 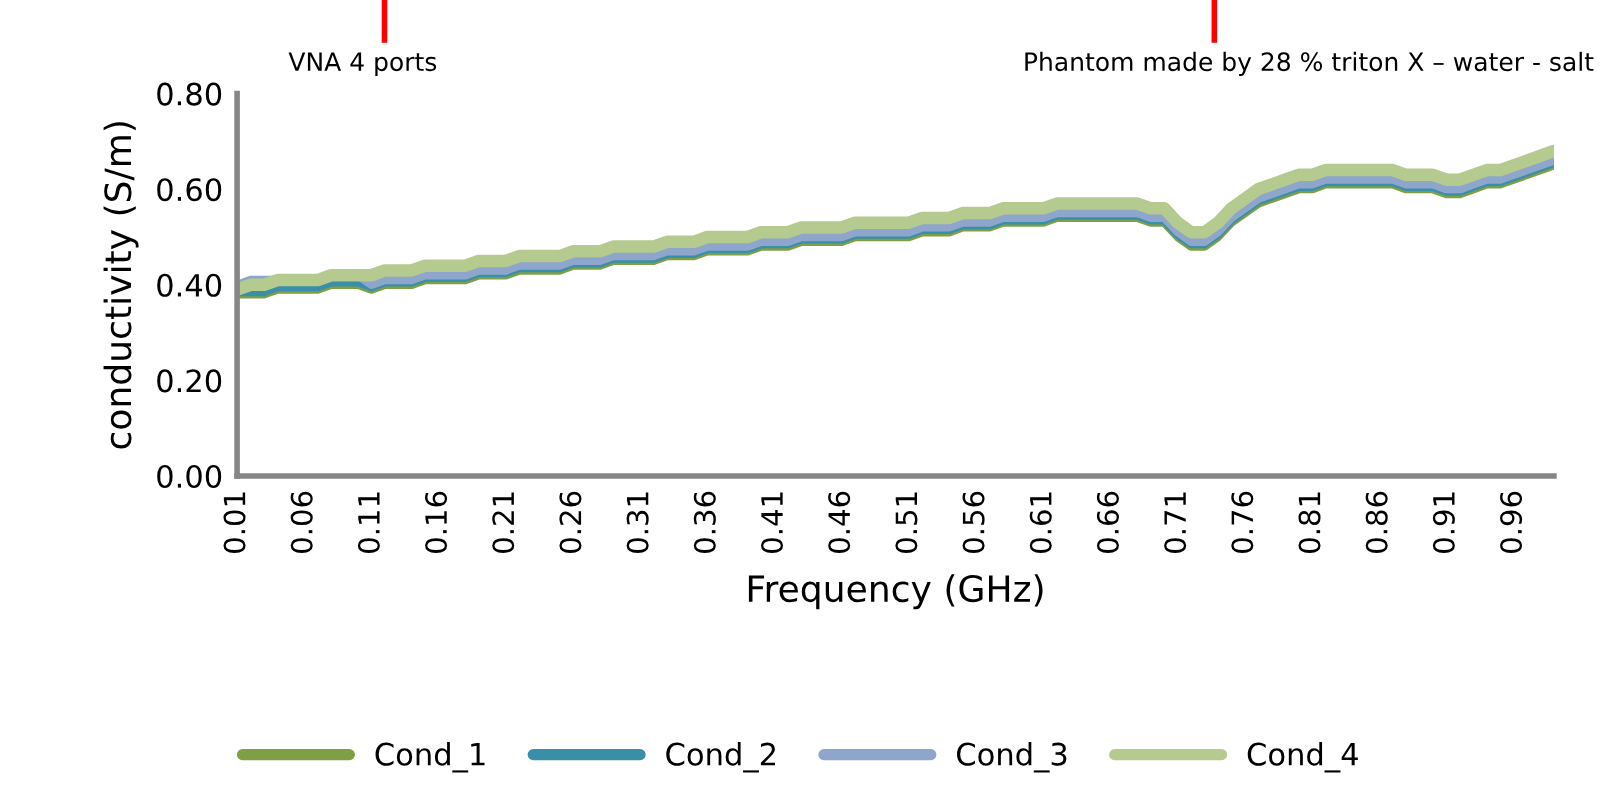 I want to click on x-tick-label: 0.76, so click(x=1242, y=522).